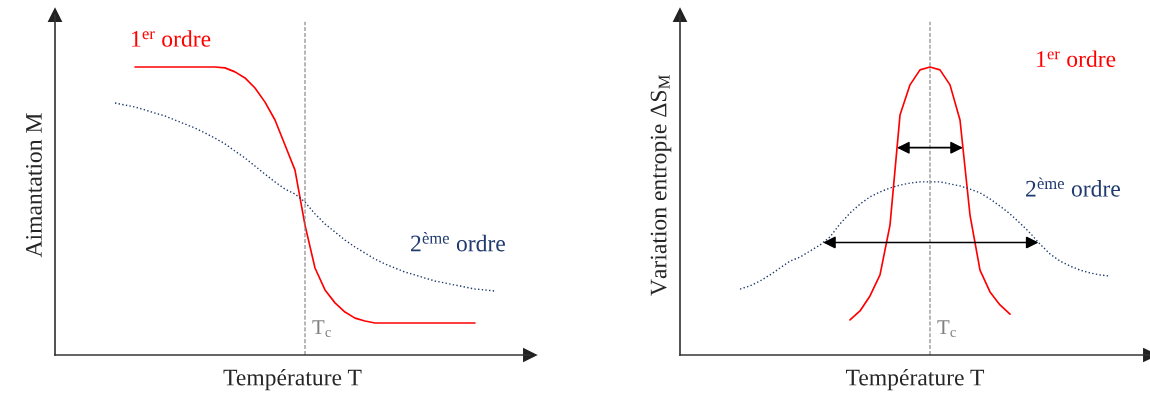 This screenshot has height=401, width=1150. What do you see at coordinates (34, 185) in the screenshot?
I see `y-axis-title: Aimantation M` at bounding box center [34, 185].